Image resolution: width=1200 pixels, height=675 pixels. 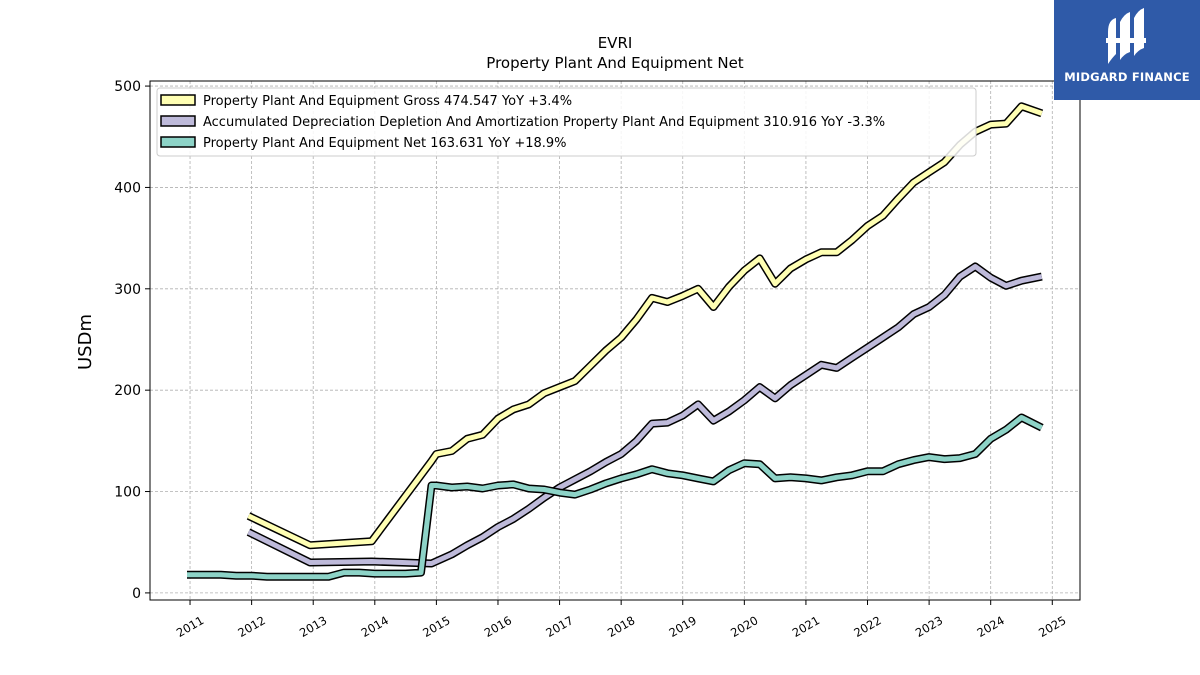 I want to click on x-tick-label: 2021, so click(x=806, y=626).